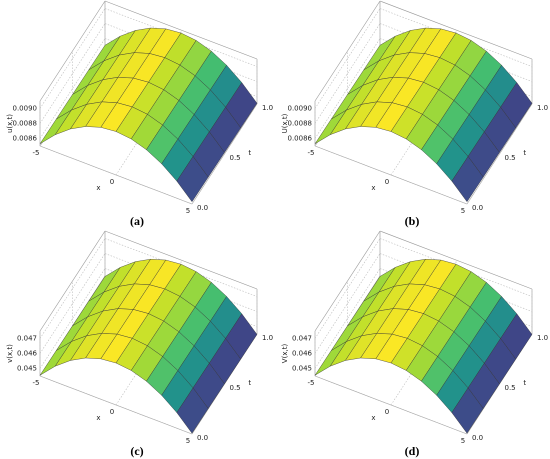 This screenshot has height=459, width=550. What do you see at coordinates (136, 451) in the screenshot?
I see `caption: (c)` at bounding box center [136, 451].